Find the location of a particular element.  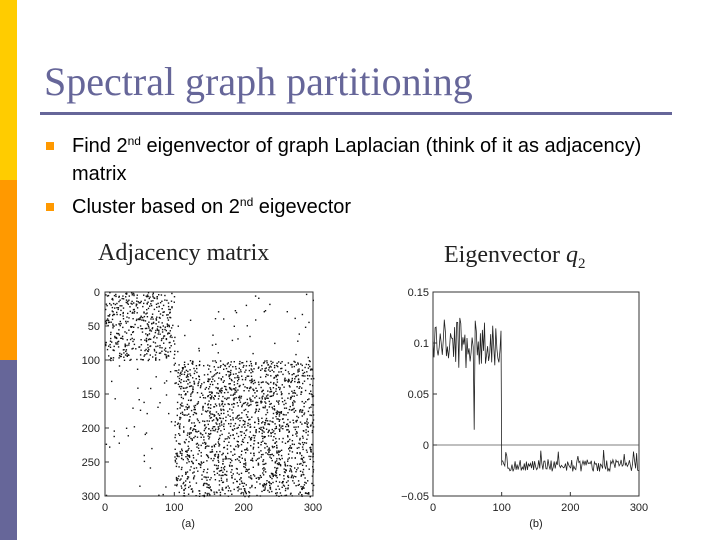

eigenvector-x-tick-label: 200 is located at coordinates (570, 508).